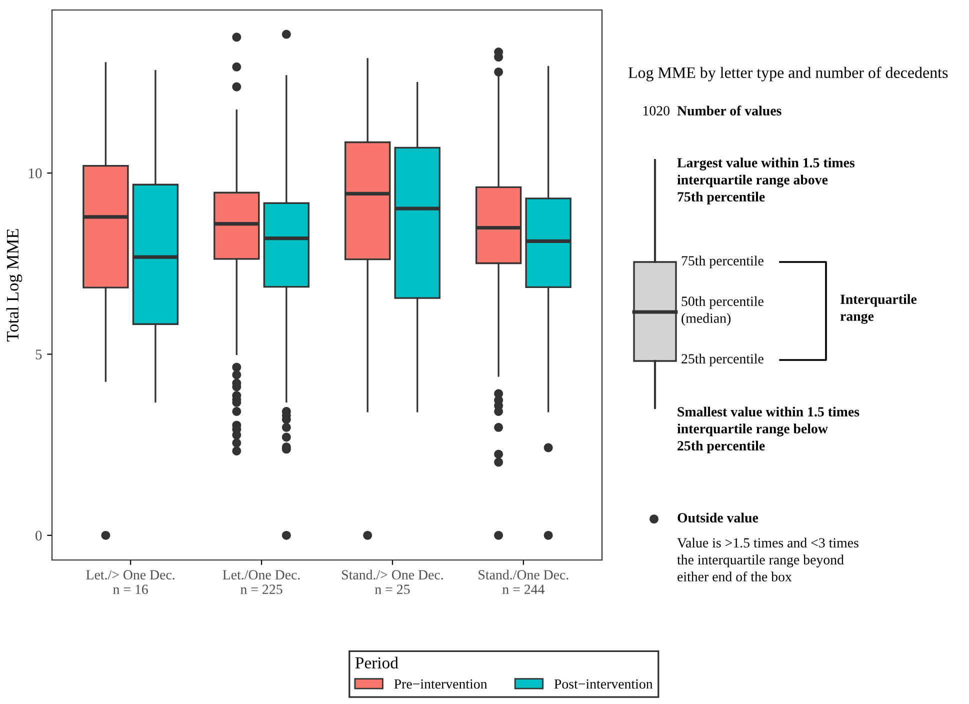  I want to click on text: 75th percentile, so click(723, 262).